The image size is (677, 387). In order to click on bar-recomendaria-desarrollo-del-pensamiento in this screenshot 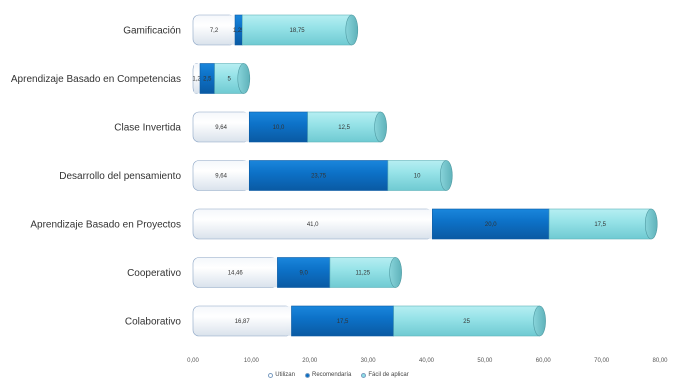, I will do `click(318, 175)`.